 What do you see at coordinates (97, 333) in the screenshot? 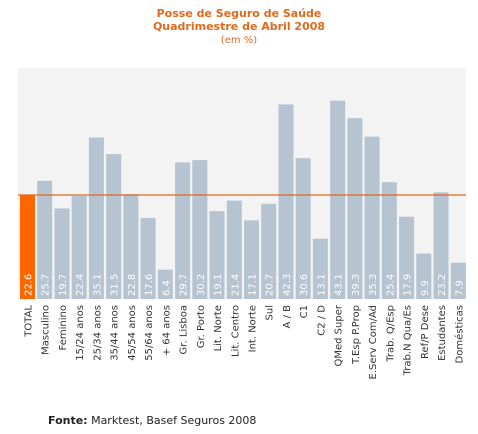
I see `category-label: 25/34 anos` at bounding box center [97, 333].